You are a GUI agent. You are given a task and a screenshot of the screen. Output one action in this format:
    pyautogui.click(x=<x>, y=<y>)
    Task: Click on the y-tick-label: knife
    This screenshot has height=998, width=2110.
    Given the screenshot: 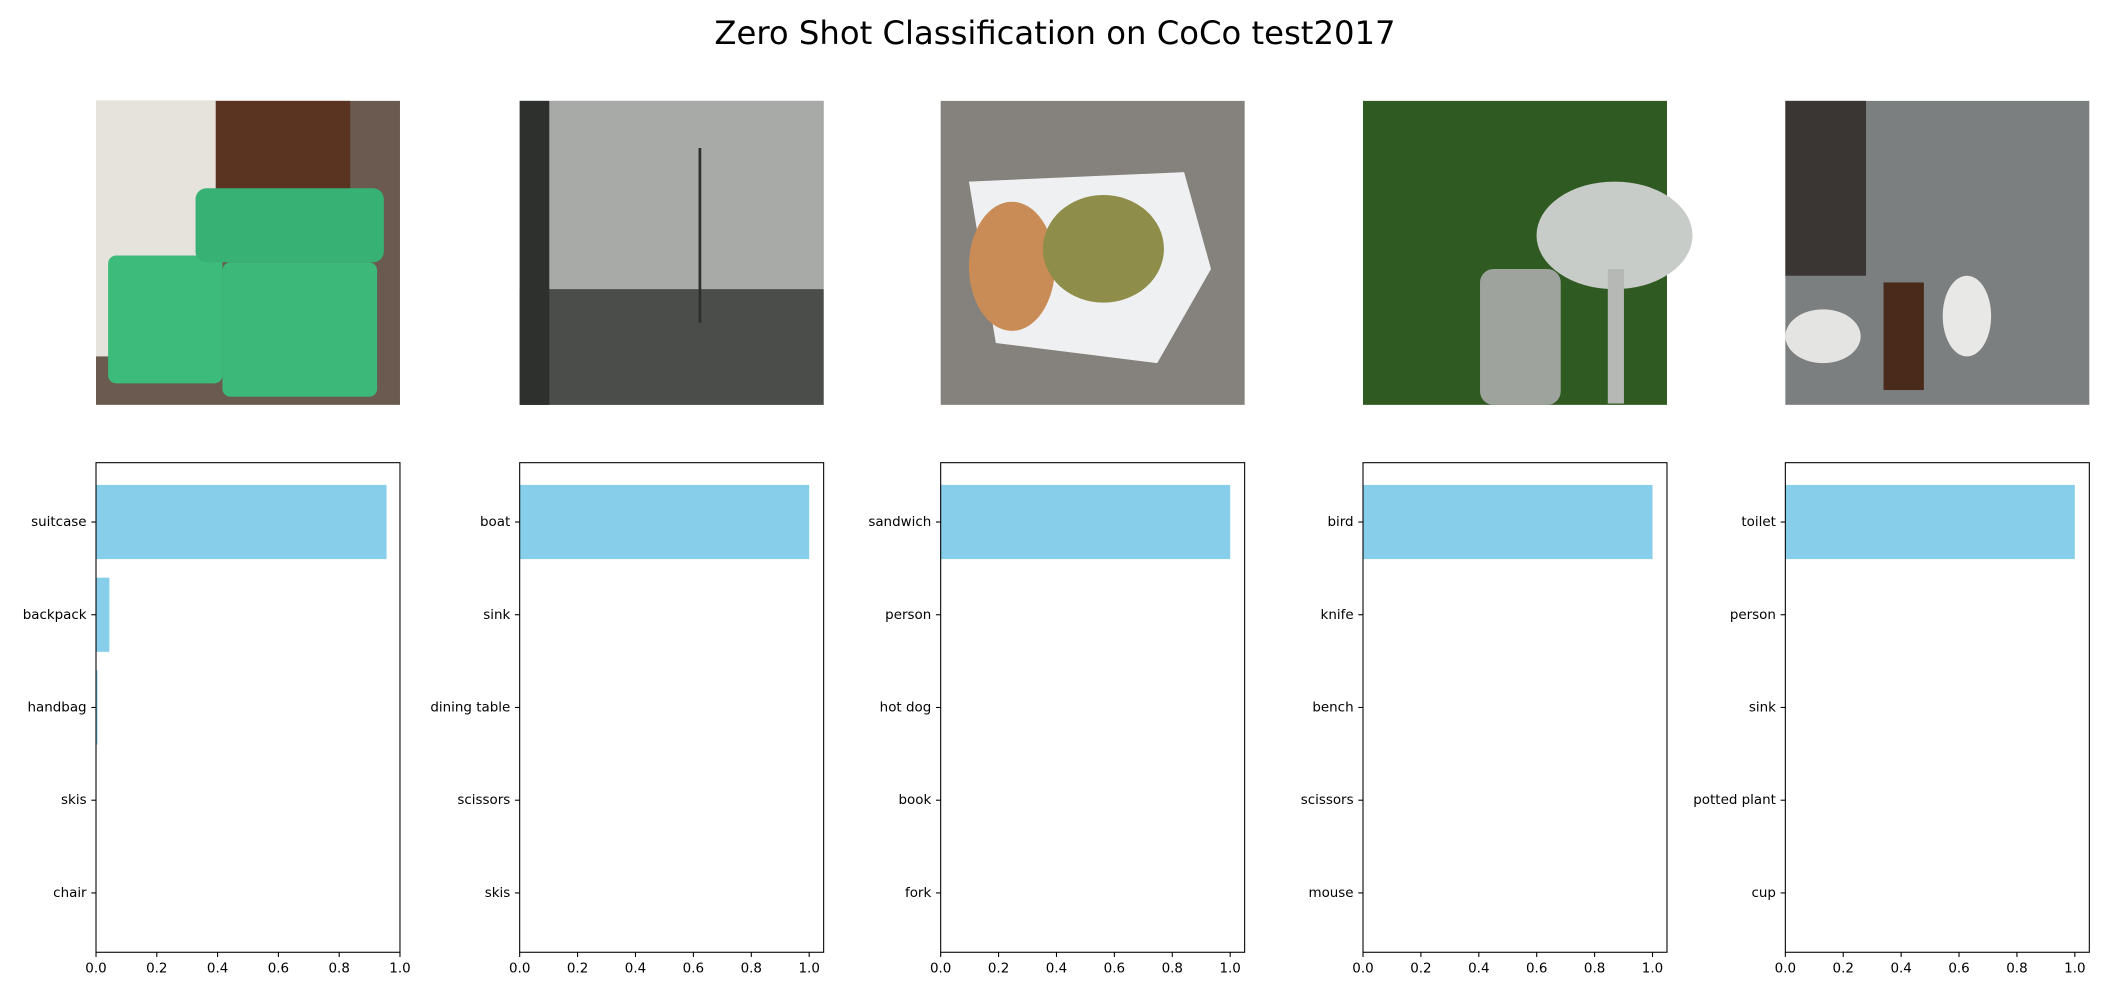 What is the action you would take?
    pyautogui.click(x=1337, y=615)
    